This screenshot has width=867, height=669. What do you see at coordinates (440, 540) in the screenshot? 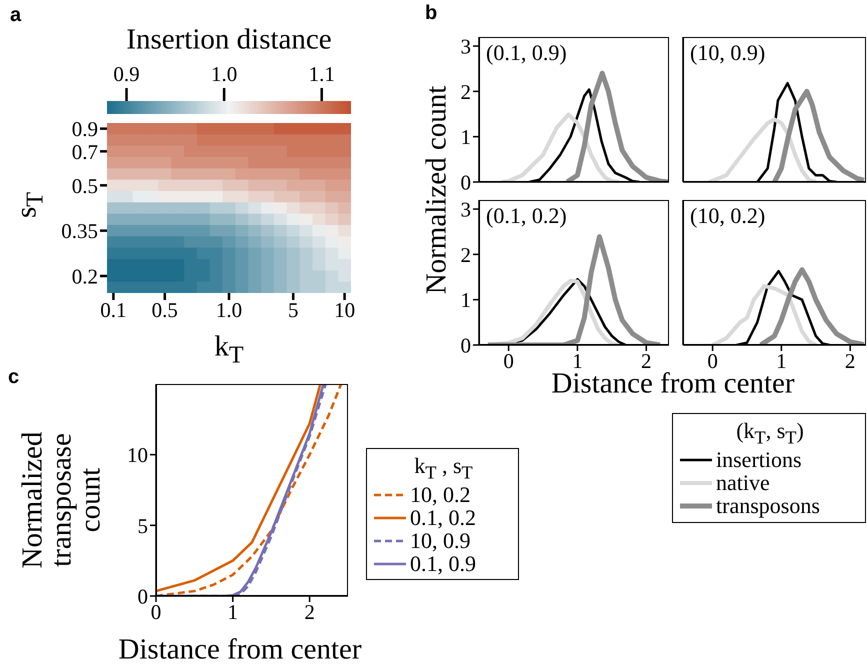
I see `legend-label: 10, 0.9` at bounding box center [440, 540].